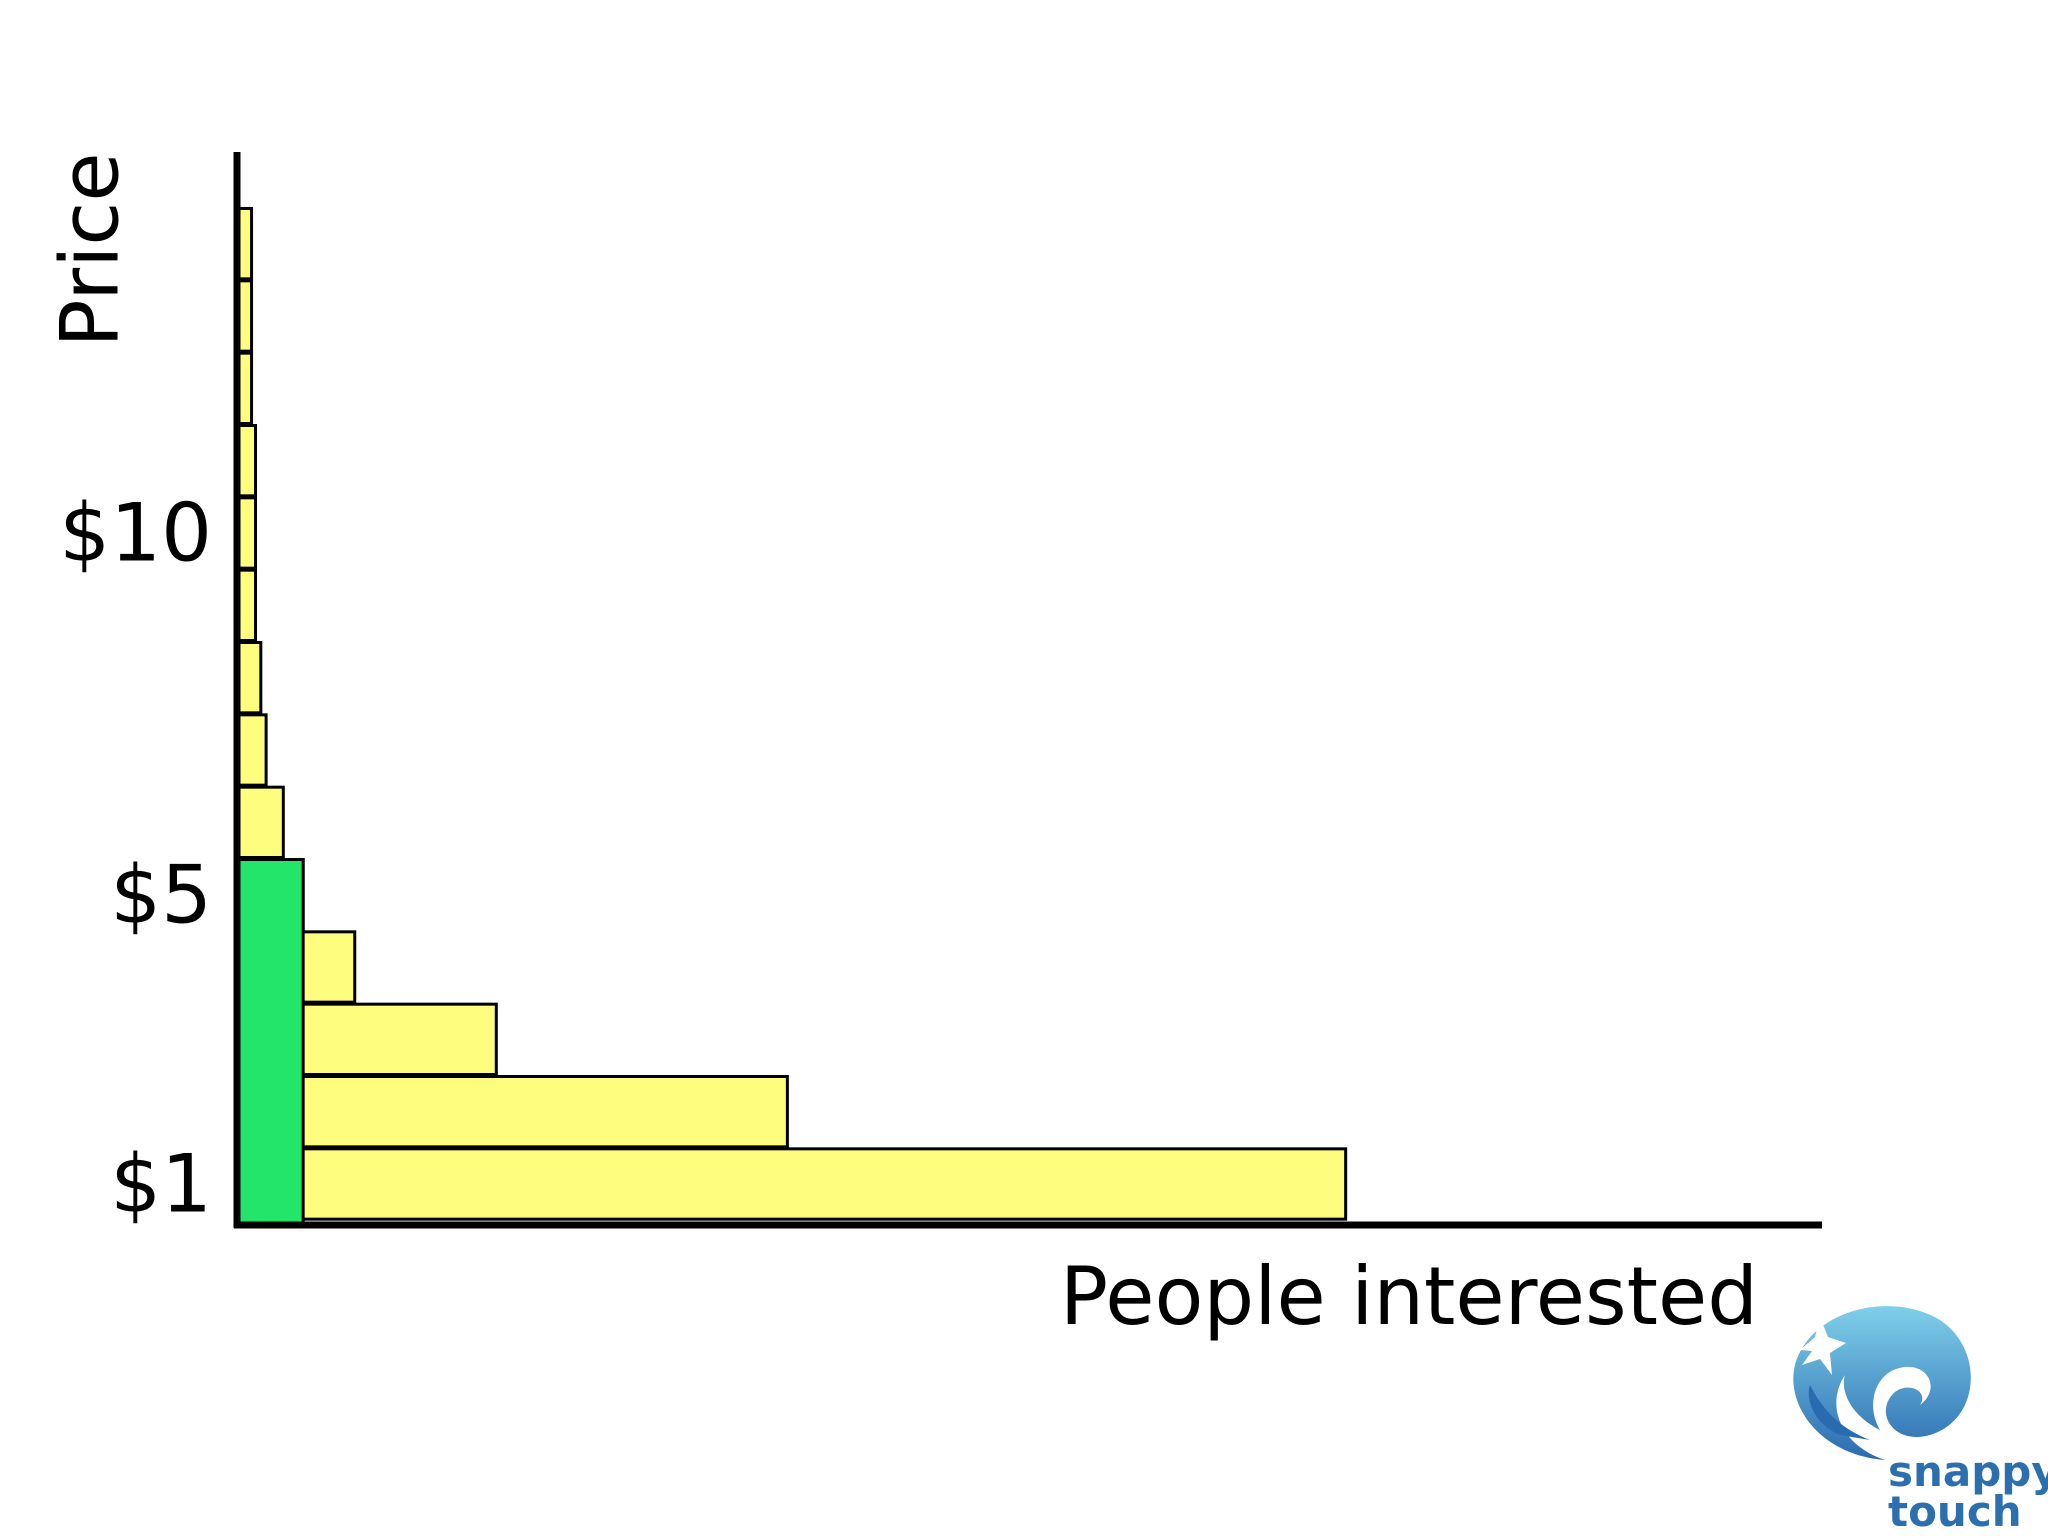 The height and width of the screenshot is (1536, 2048). Describe the element at coordinates (1882, 1383) in the screenshot. I see `snappy-touch-logo-icon` at that location.